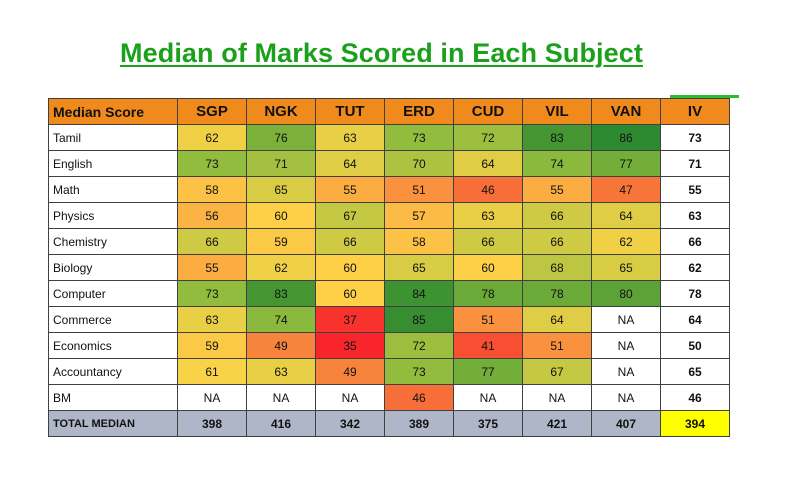  What do you see at coordinates (113, 423) in the screenshot?
I see `total-median-label: TOTAL MEDIAN` at bounding box center [113, 423].